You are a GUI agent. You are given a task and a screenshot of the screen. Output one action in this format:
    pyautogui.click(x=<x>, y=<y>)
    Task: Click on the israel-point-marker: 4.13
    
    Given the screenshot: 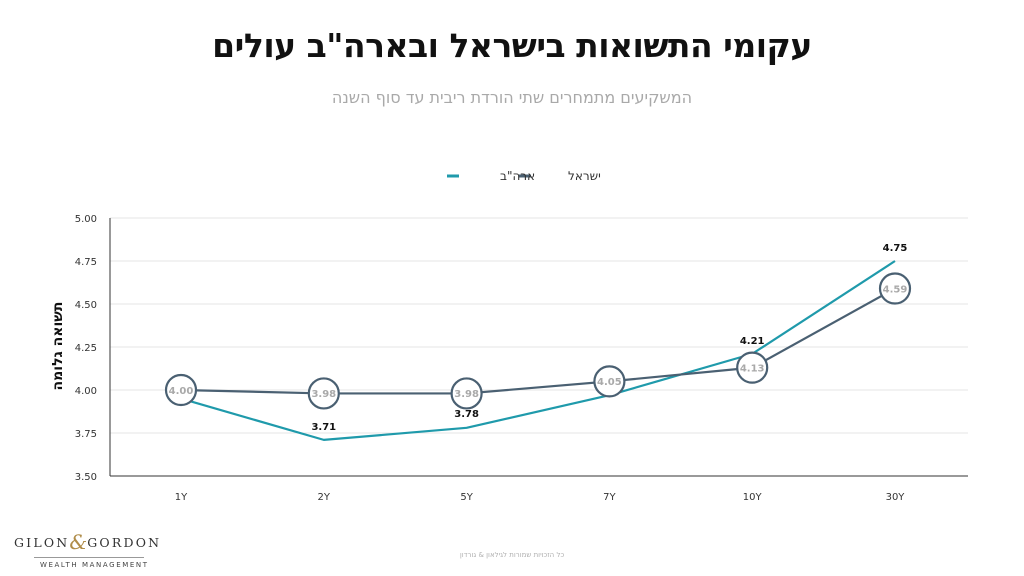 What is the action you would take?
    pyautogui.click(x=752, y=367)
    